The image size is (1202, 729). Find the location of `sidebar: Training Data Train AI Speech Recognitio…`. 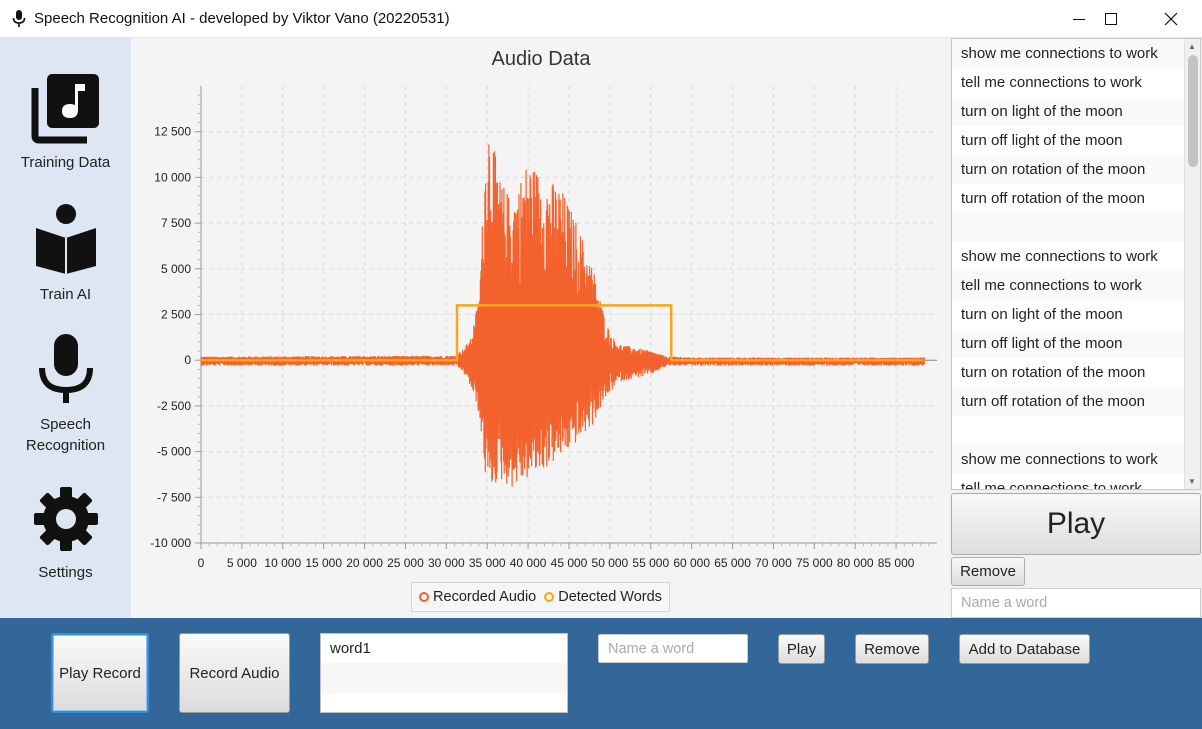

sidebar: Training Data Train AI Speech Recognitio… is located at coordinates (65, 328).